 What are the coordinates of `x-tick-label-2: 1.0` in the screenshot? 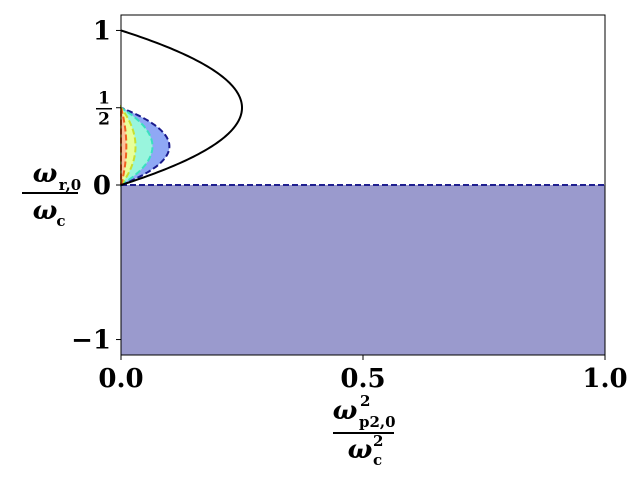 It's located at (604, 379).